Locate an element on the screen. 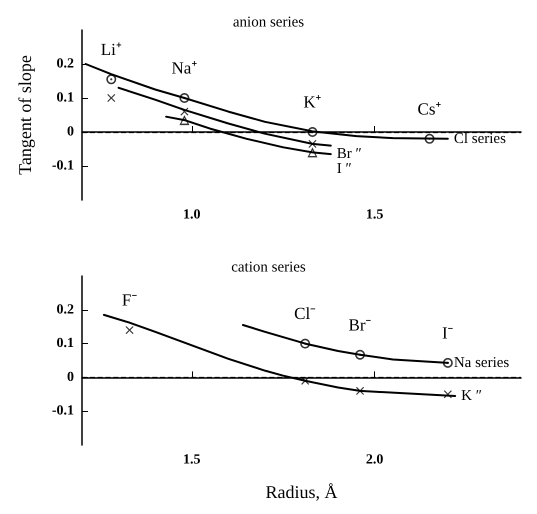  annotation: Cl⁻ is located at coordinates (305, 314).